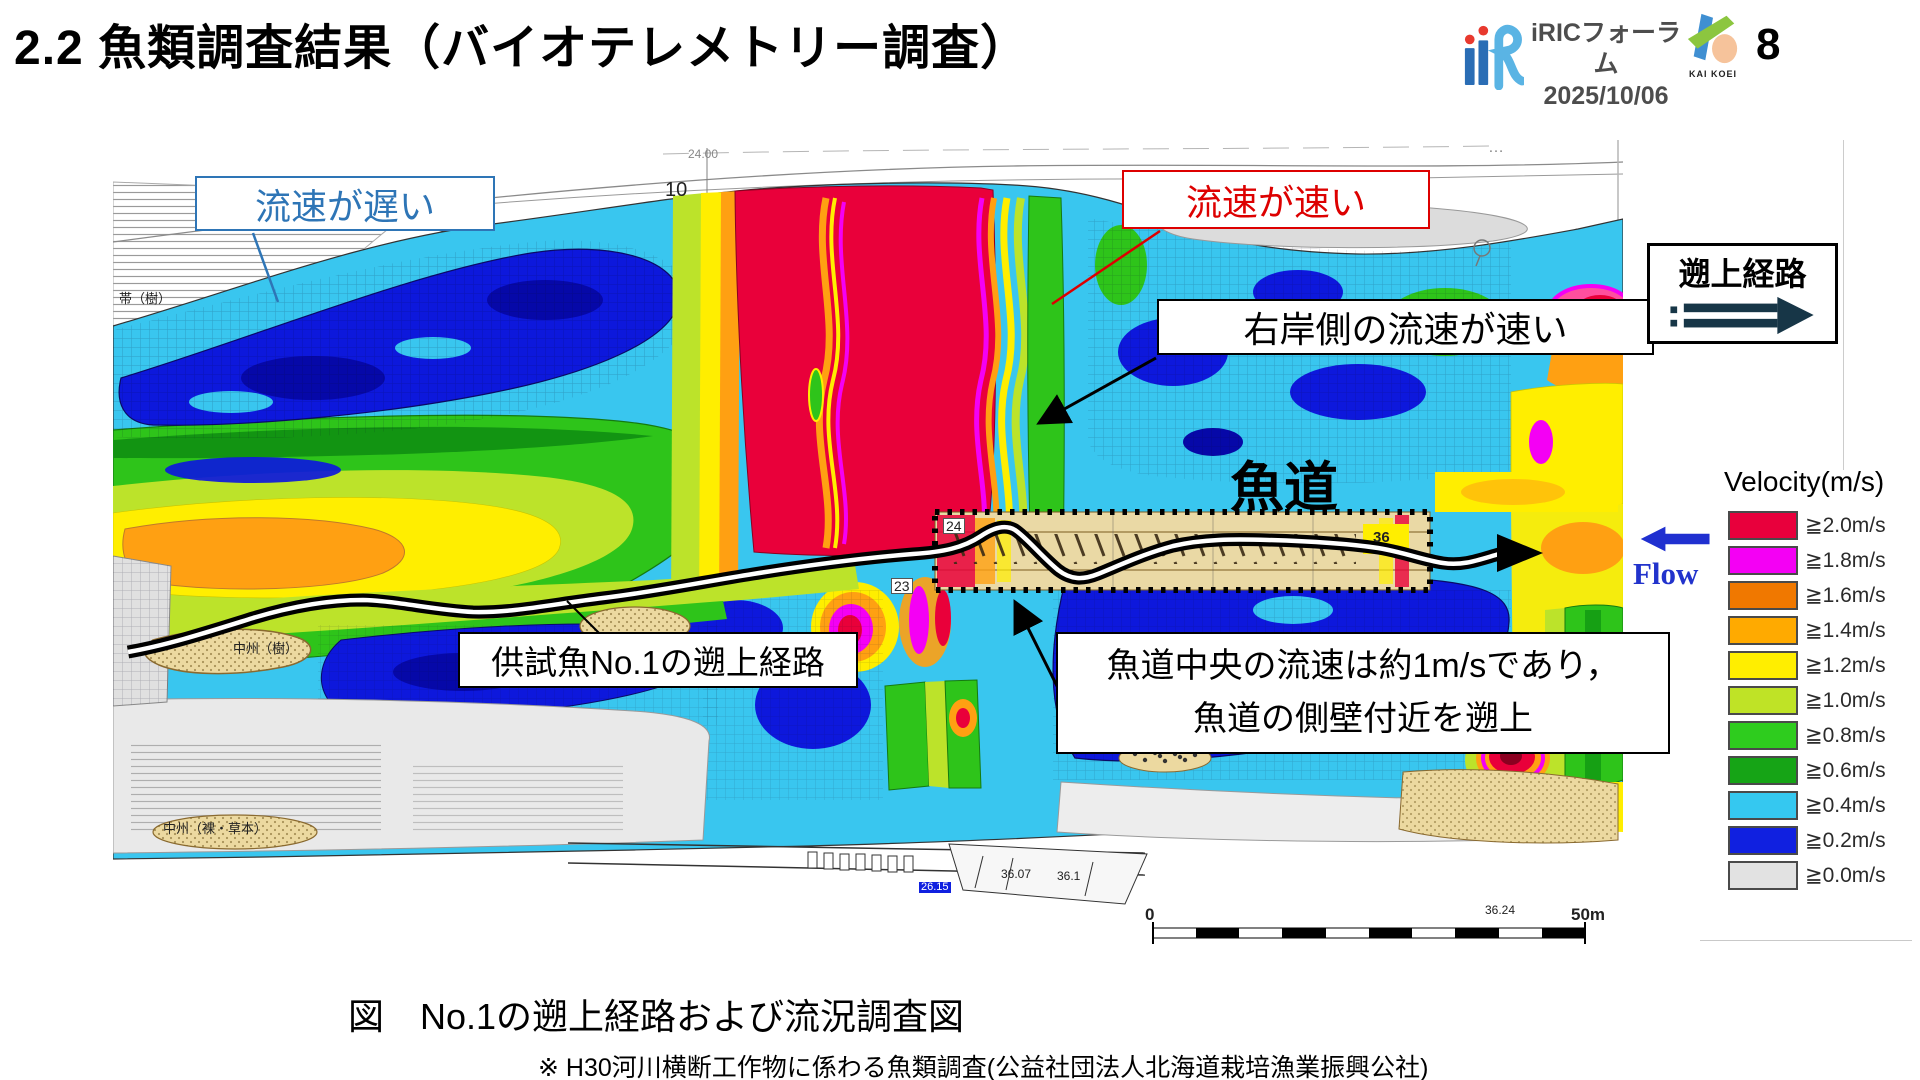 The width and height of the screenshot is (1920, 1080). I want to click on legend-item: ≧0.0m/s, so click(1807, 875).